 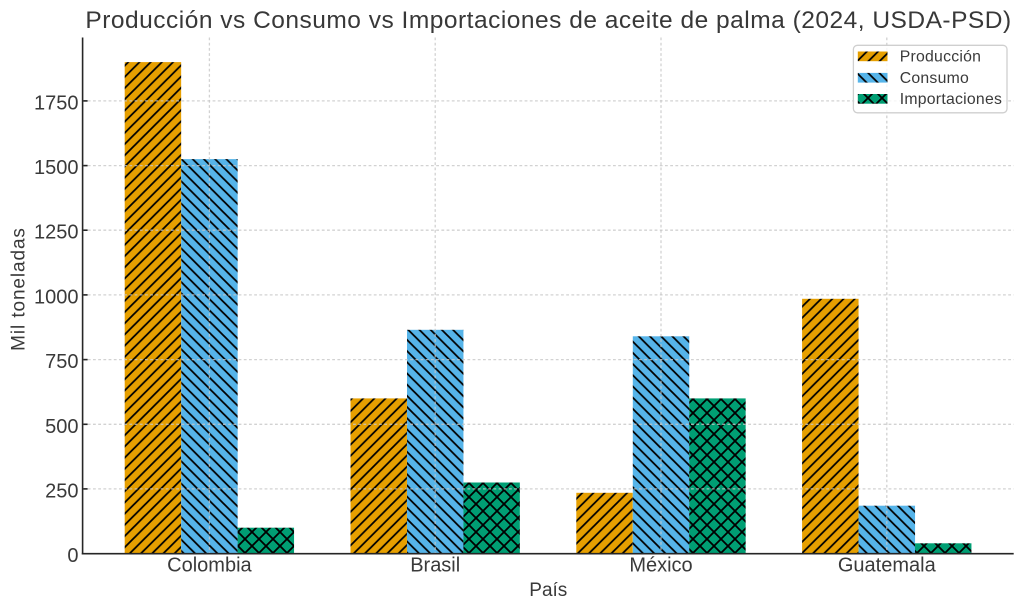 I want to click on svg-text: 500, so click(x=61, y=427).